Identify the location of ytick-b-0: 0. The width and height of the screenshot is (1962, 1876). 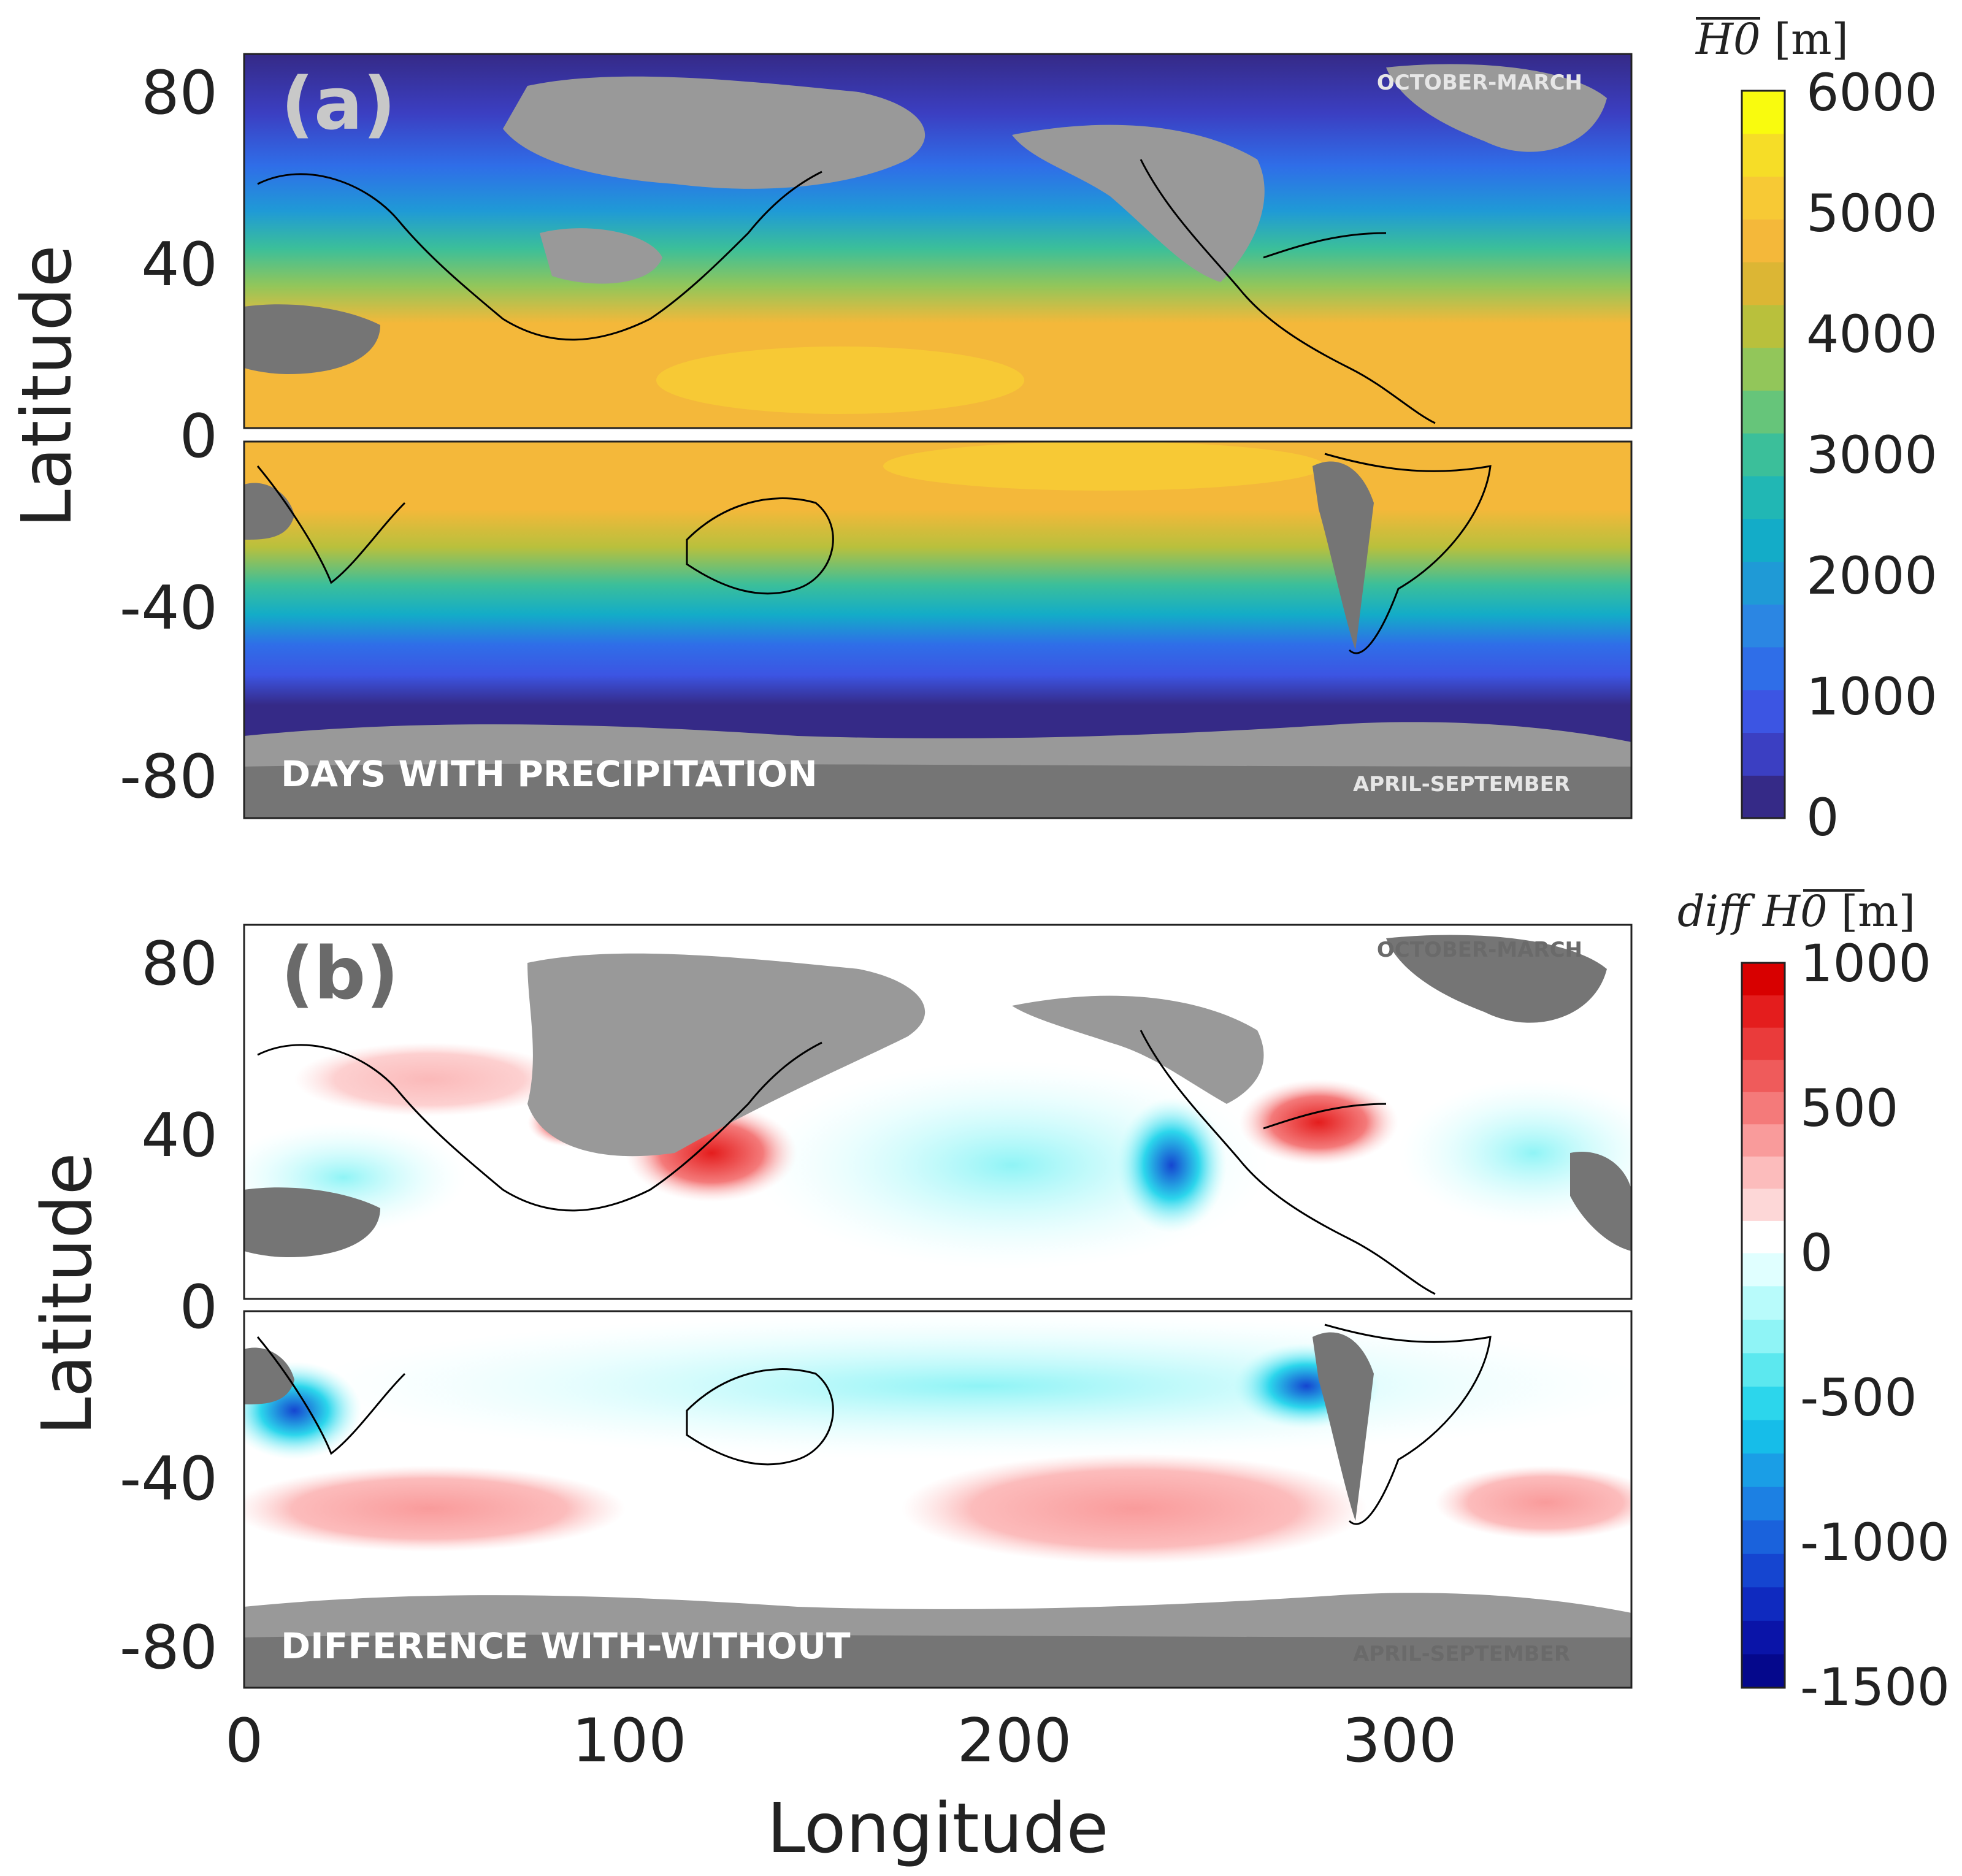
(199, 1308).